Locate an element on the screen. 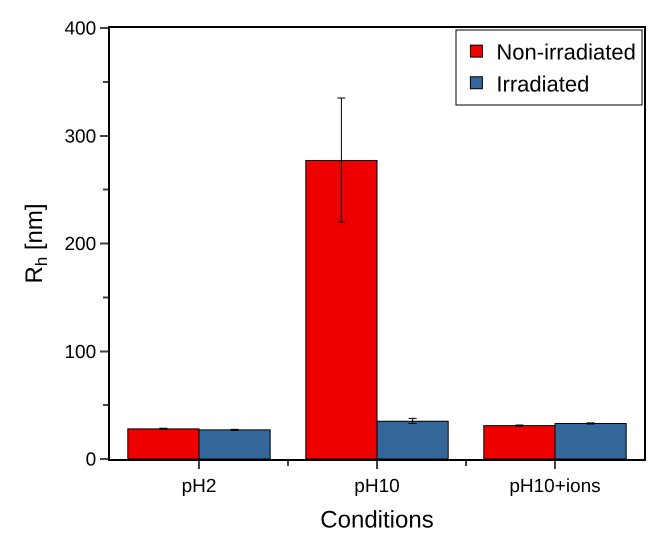  y-tick-label: 200 is located at coordinates (80, 245).